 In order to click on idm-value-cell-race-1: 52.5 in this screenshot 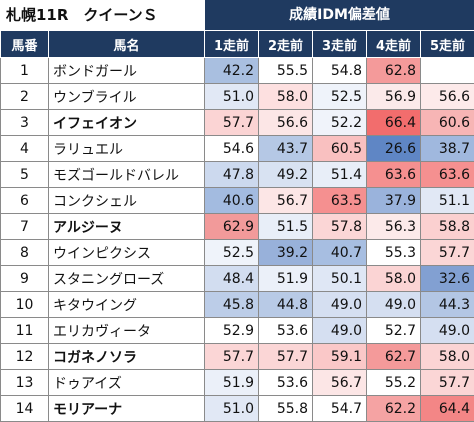, I will do `click(231, 252)`.